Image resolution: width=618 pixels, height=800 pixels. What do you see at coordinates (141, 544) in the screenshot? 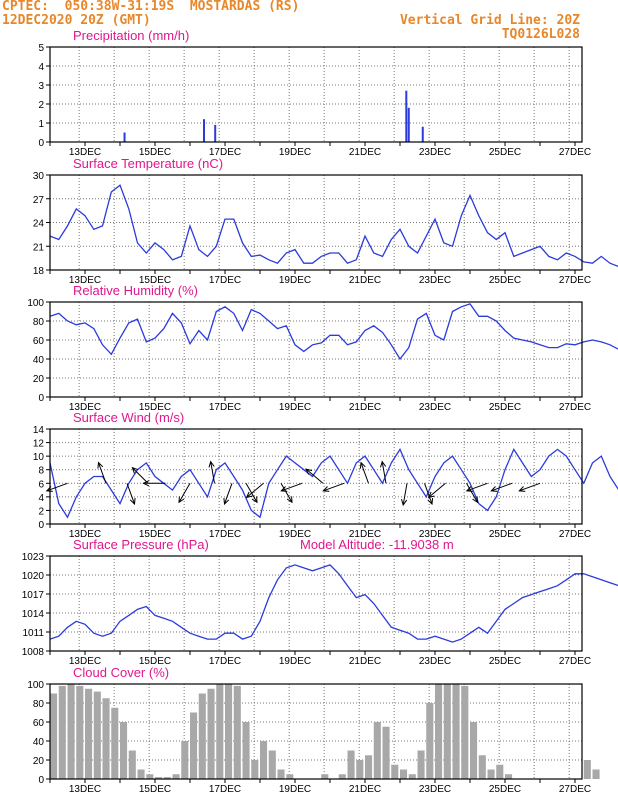
I see `panel-title: Surface Pressure (hPa)` at bounding box center [141, 544].